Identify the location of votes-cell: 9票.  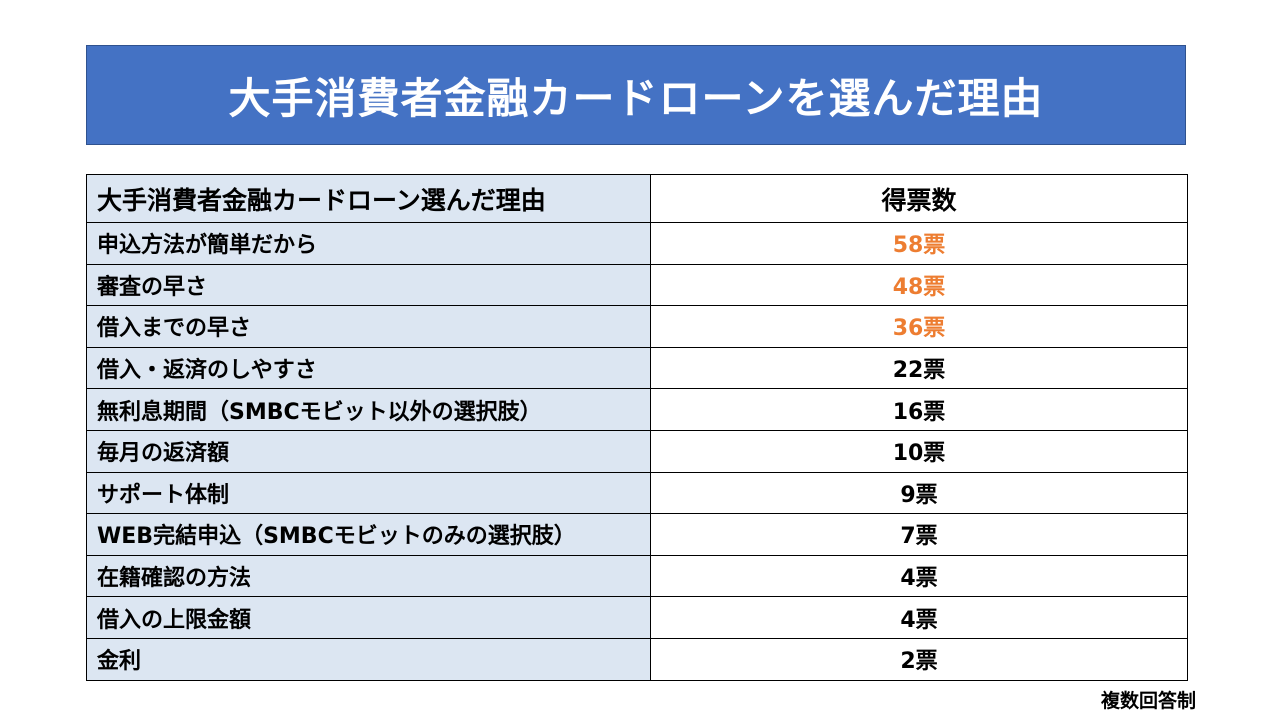
(919, 493).